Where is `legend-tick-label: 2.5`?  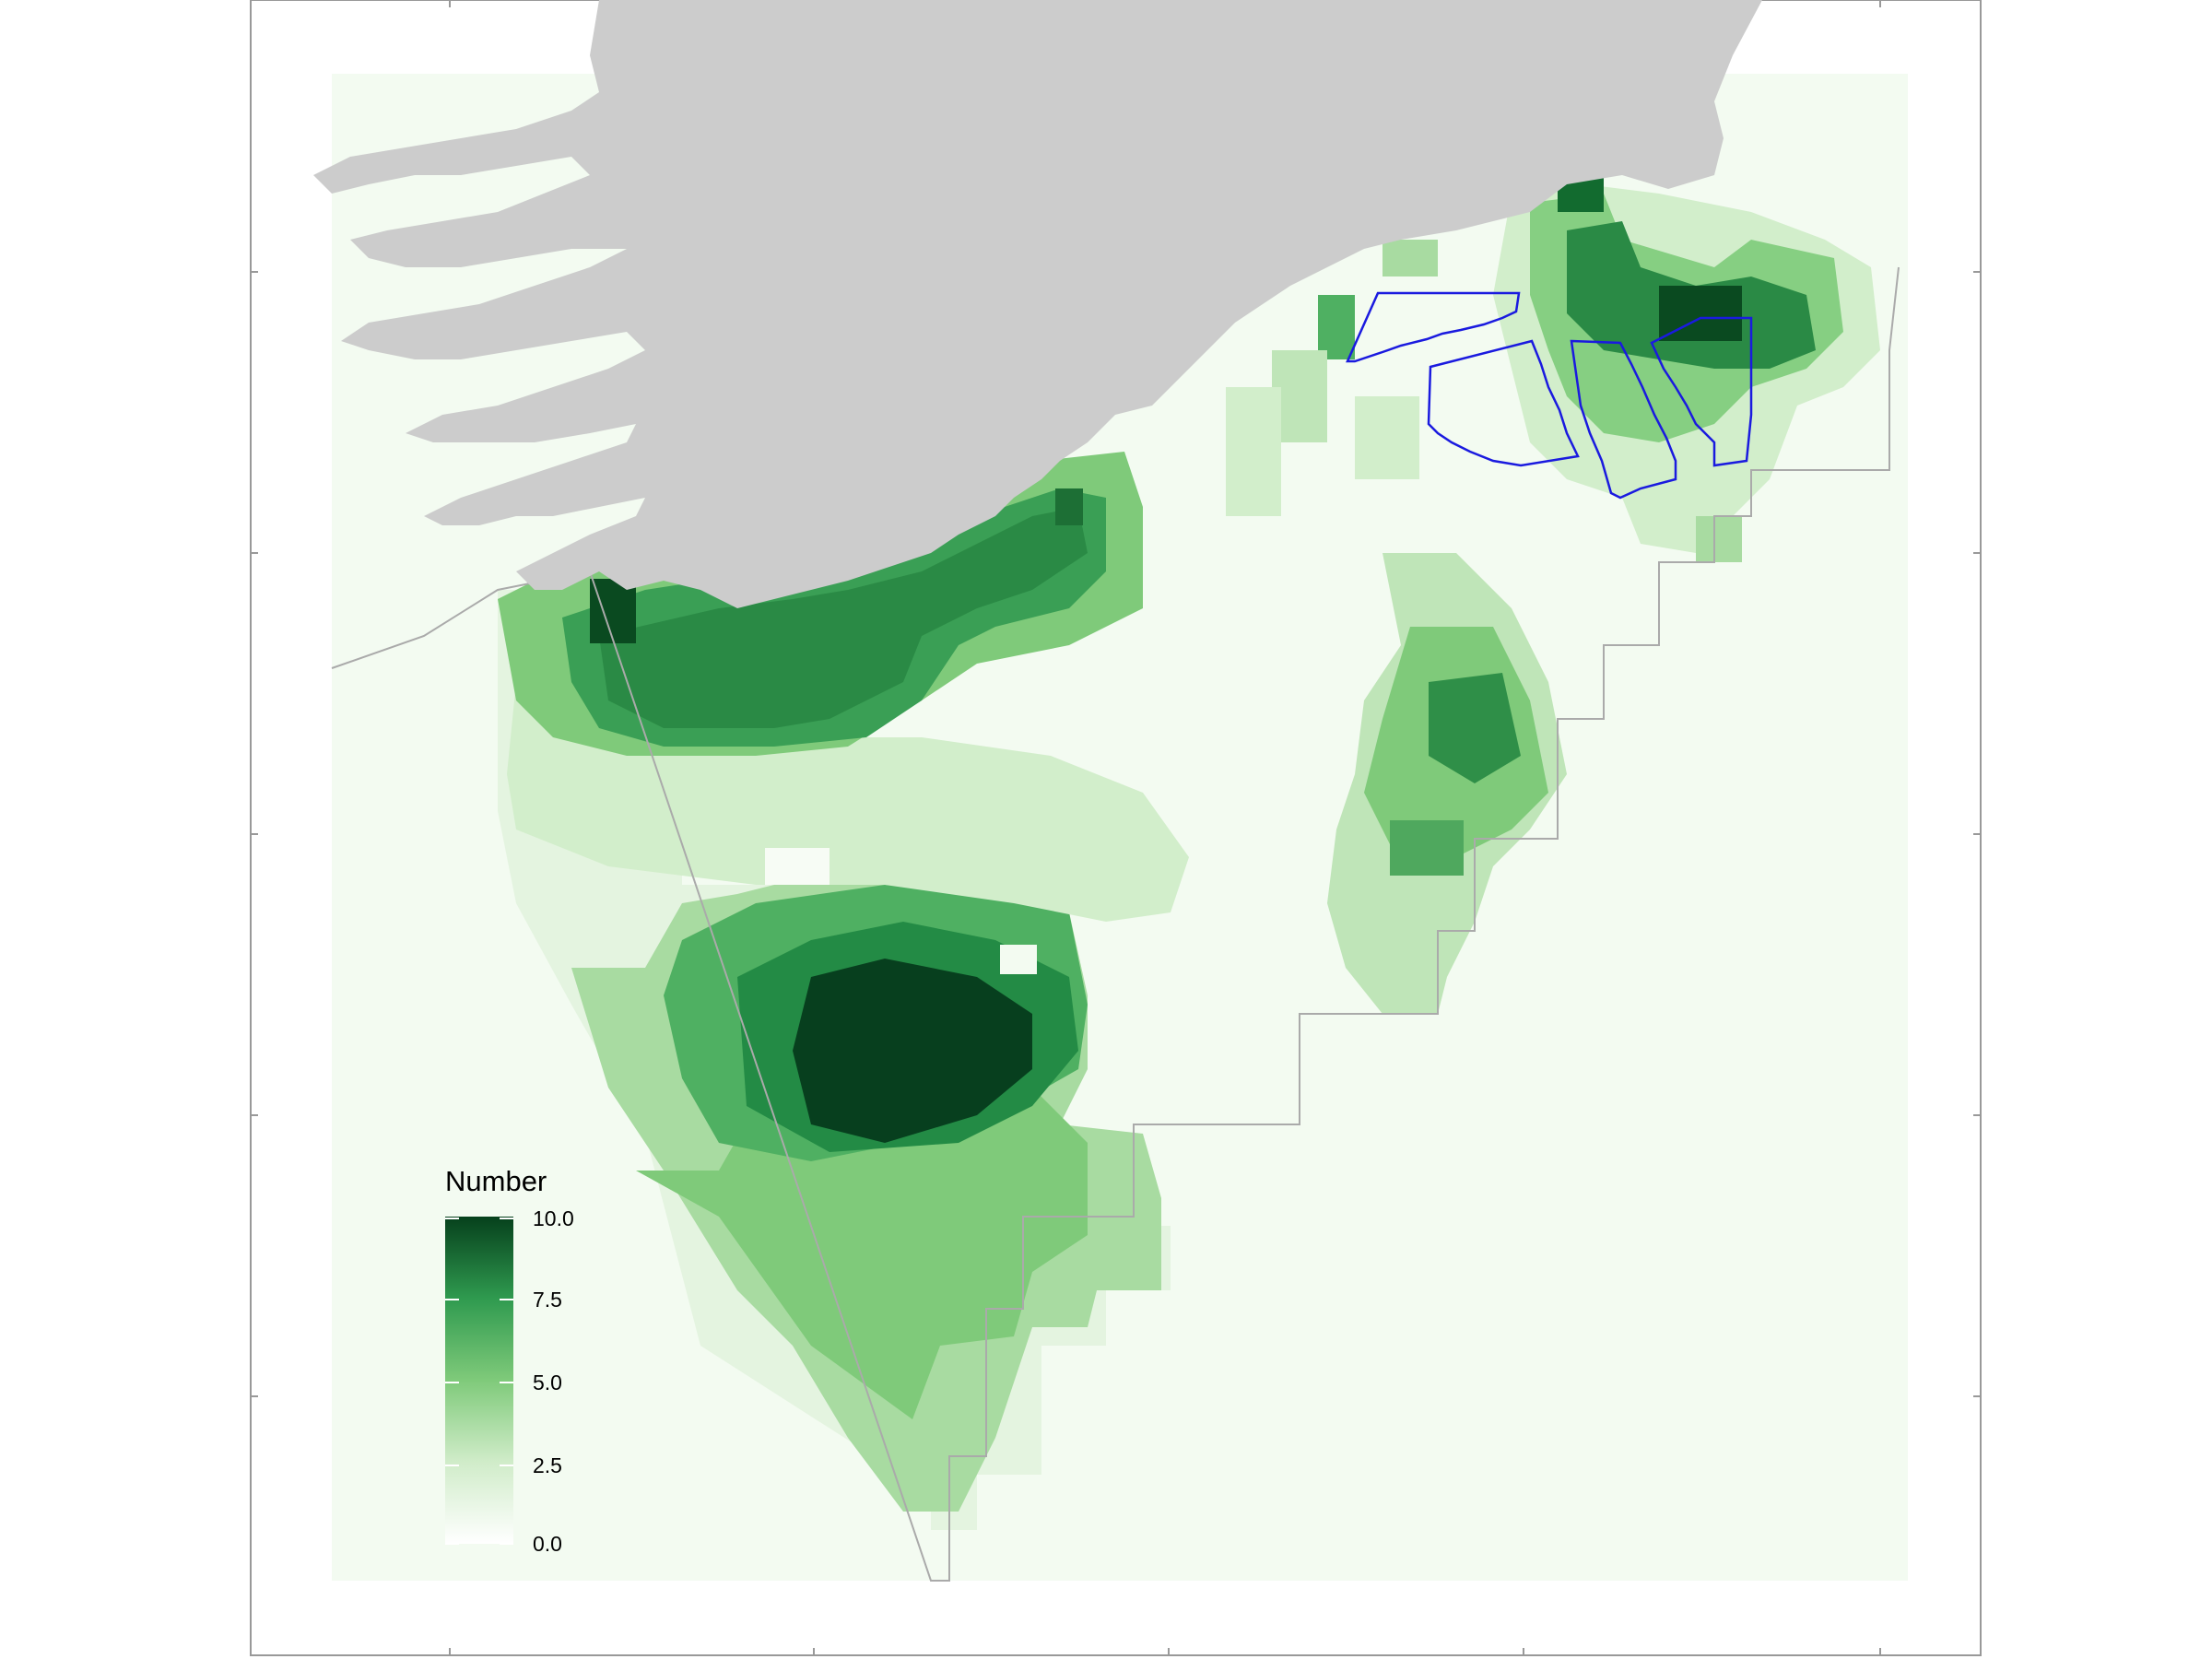
legend-tick-label: 2.5 is located at coordinates (547, 1465).